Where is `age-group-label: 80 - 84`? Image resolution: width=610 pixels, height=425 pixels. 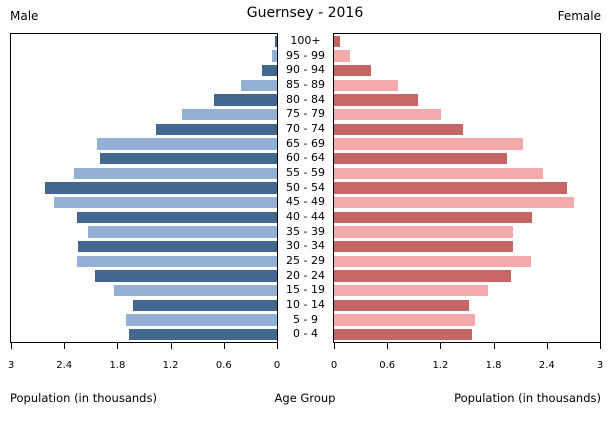
age-group-label: 80 - 84 is located at coordinates (305, 99).